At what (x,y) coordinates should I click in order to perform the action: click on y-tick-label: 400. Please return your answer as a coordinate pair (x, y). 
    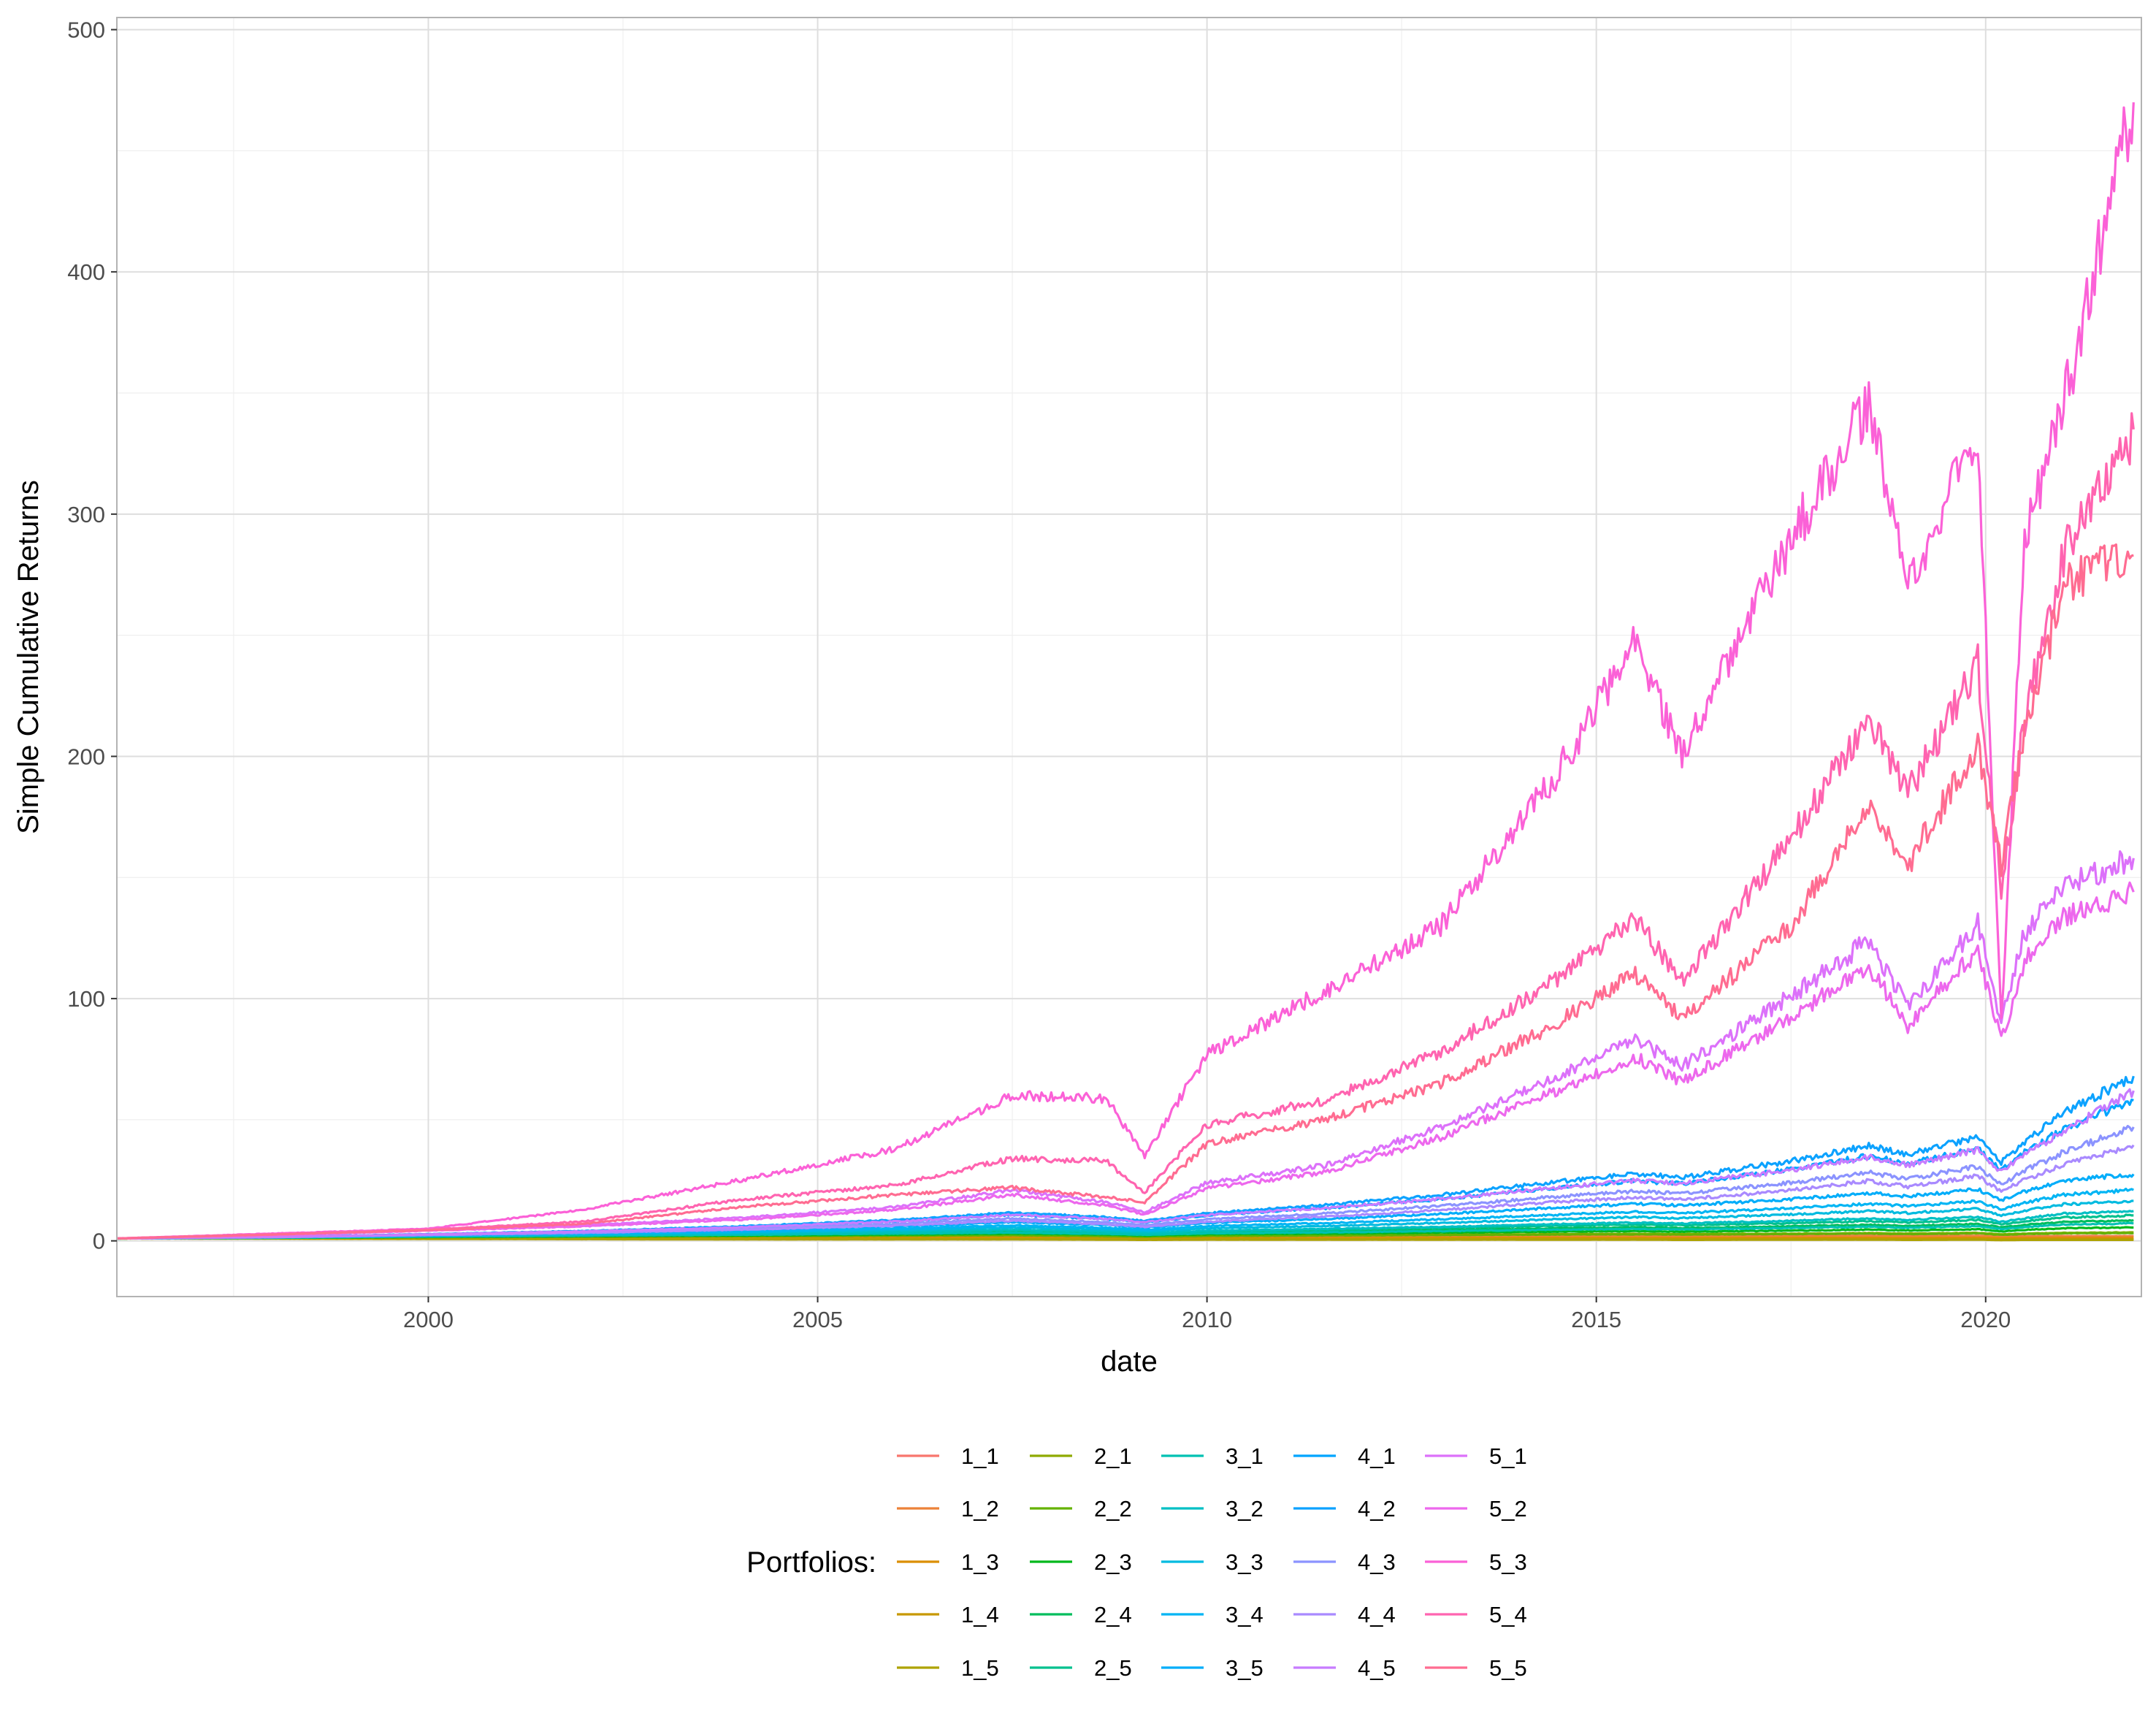
    Looking at the image, I should click on (86, 272).